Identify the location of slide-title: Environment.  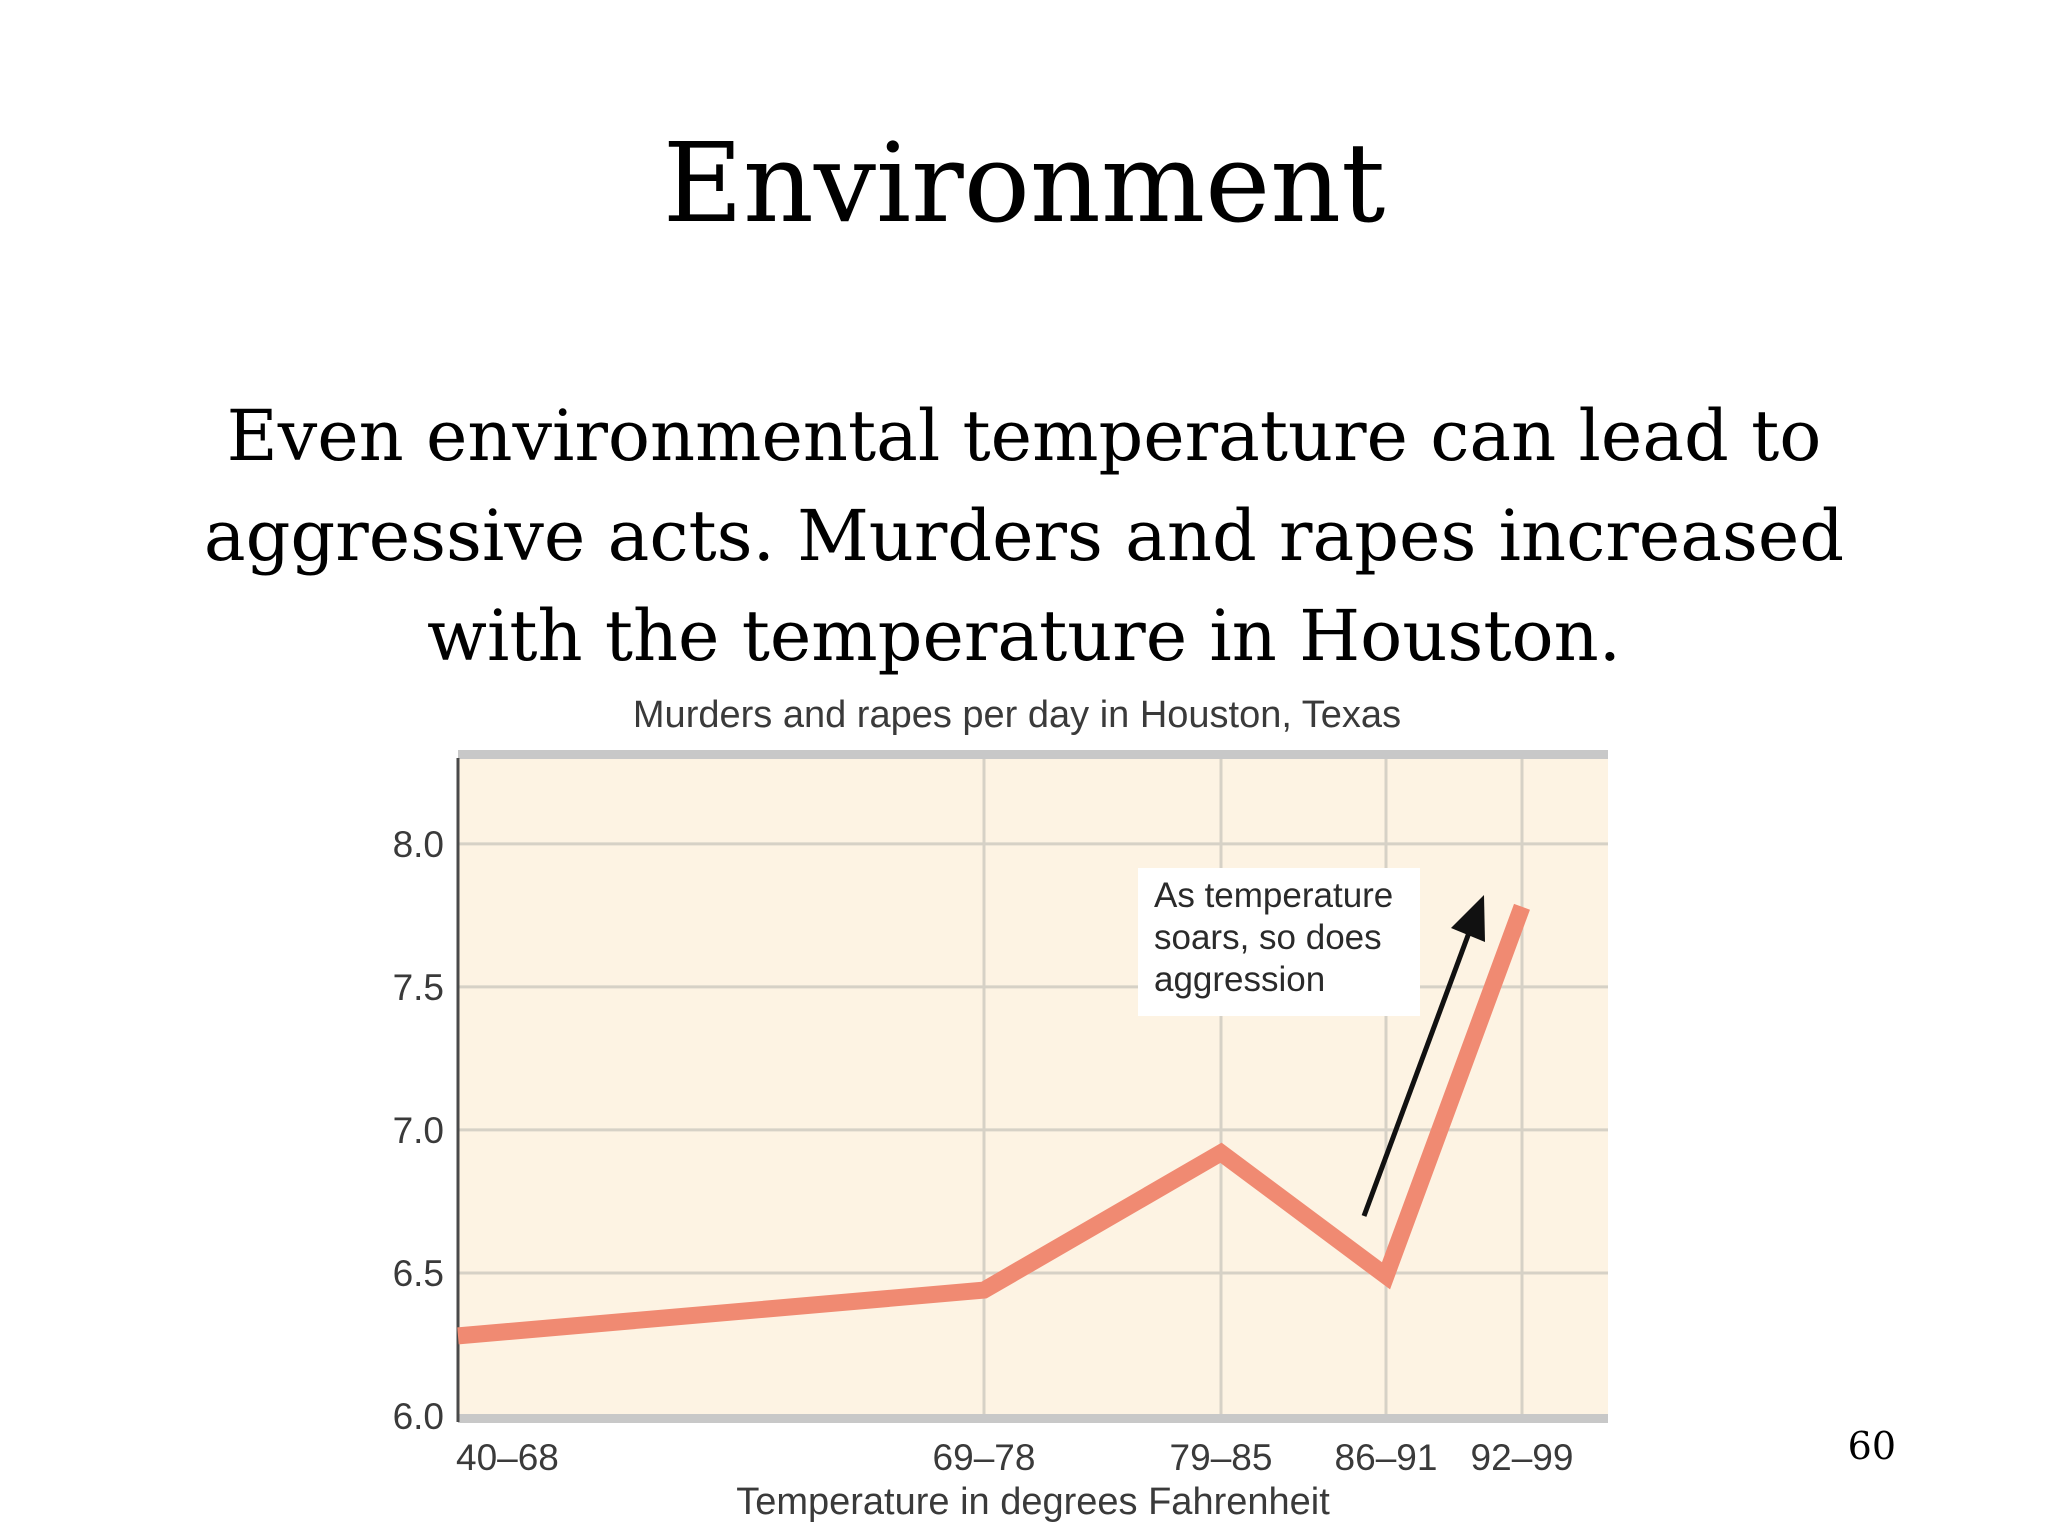
(1024, 183).